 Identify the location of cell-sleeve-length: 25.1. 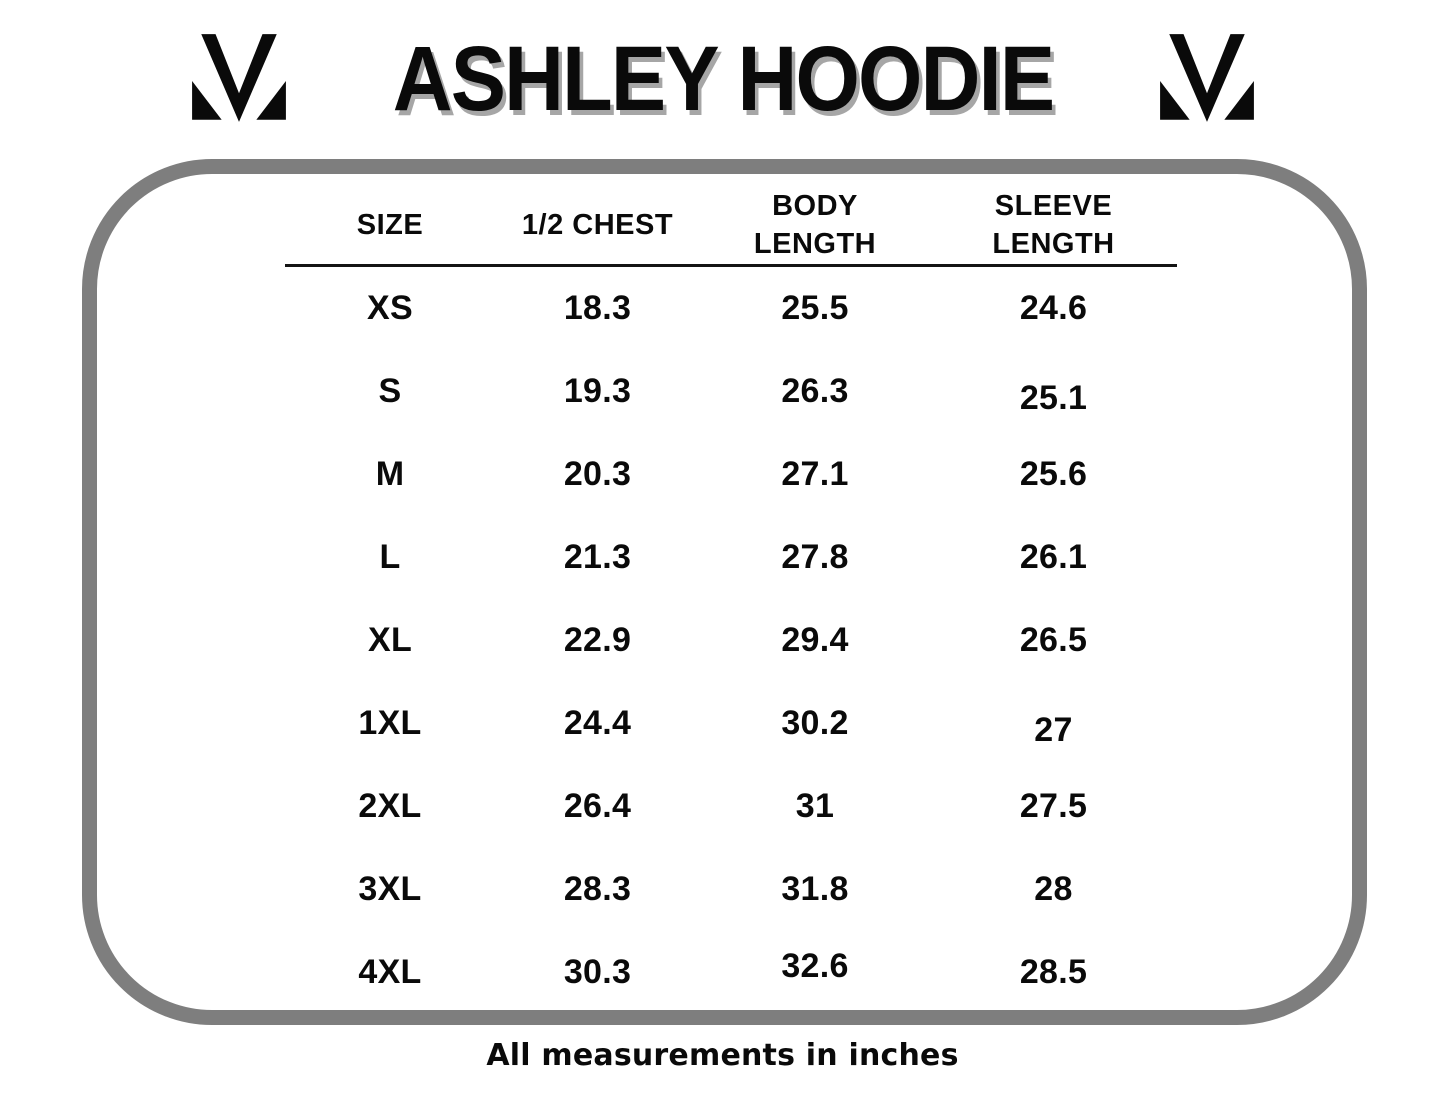
(1053, 398).